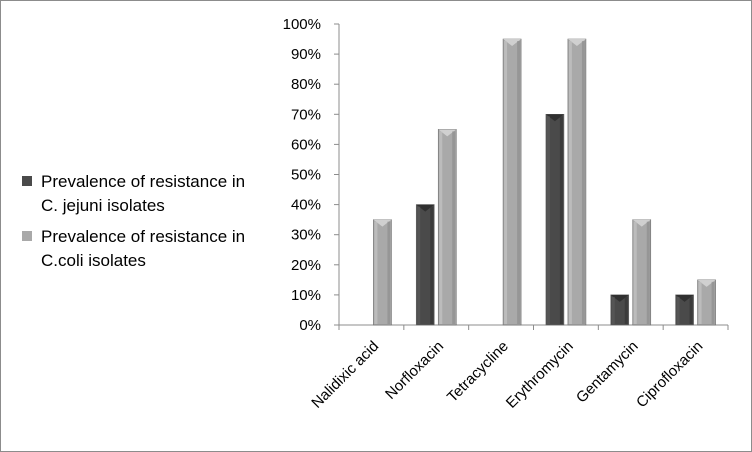 This screenshot has width=752, height=452. I want to click on y-tick-label: 20%, so click(306, 265).